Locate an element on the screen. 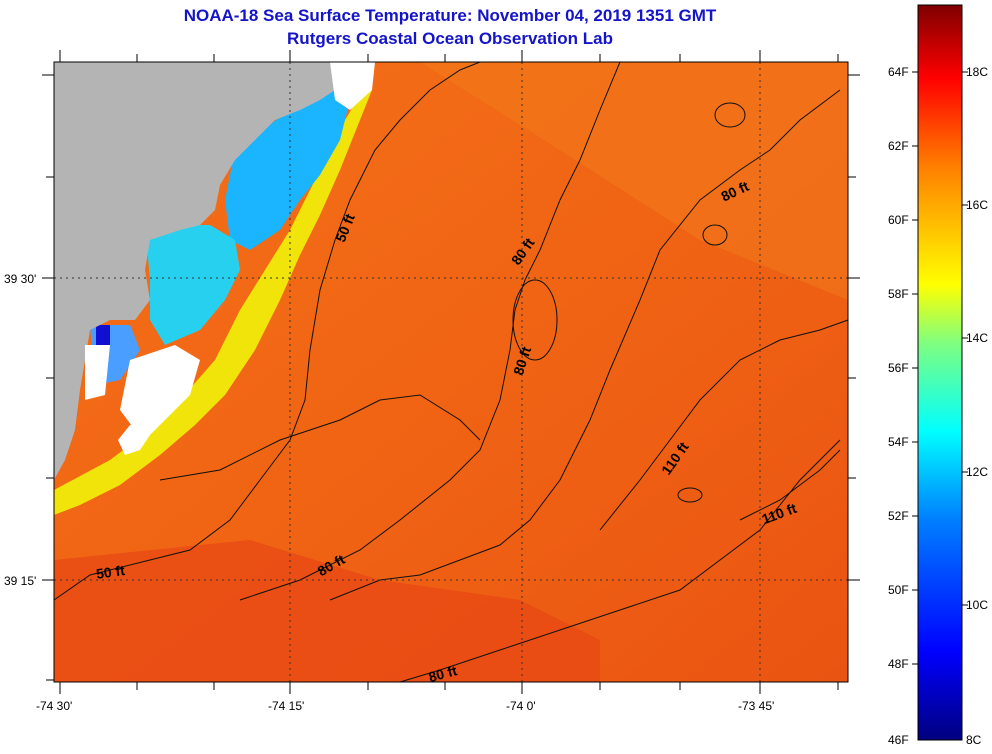  x-axis-label: -74 30' is located at coordinates (54, 706).